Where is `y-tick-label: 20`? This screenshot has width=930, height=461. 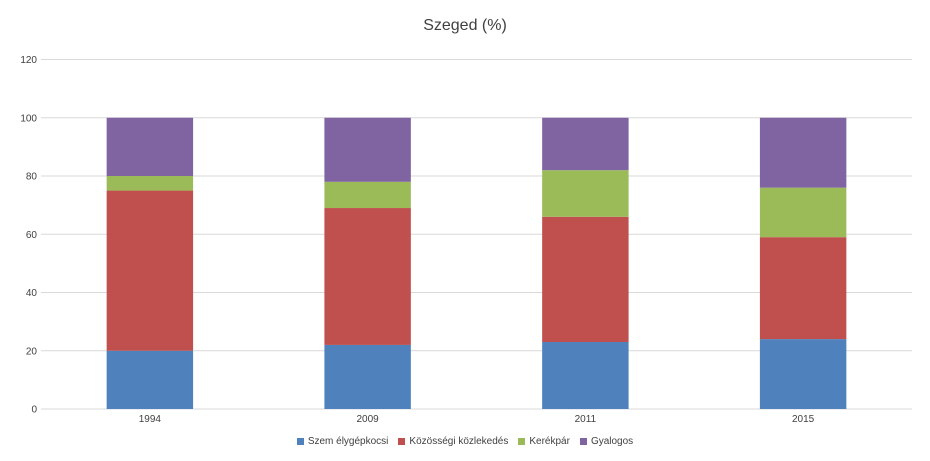 y-tick-label: 20 is located at coordinates (32, 351).